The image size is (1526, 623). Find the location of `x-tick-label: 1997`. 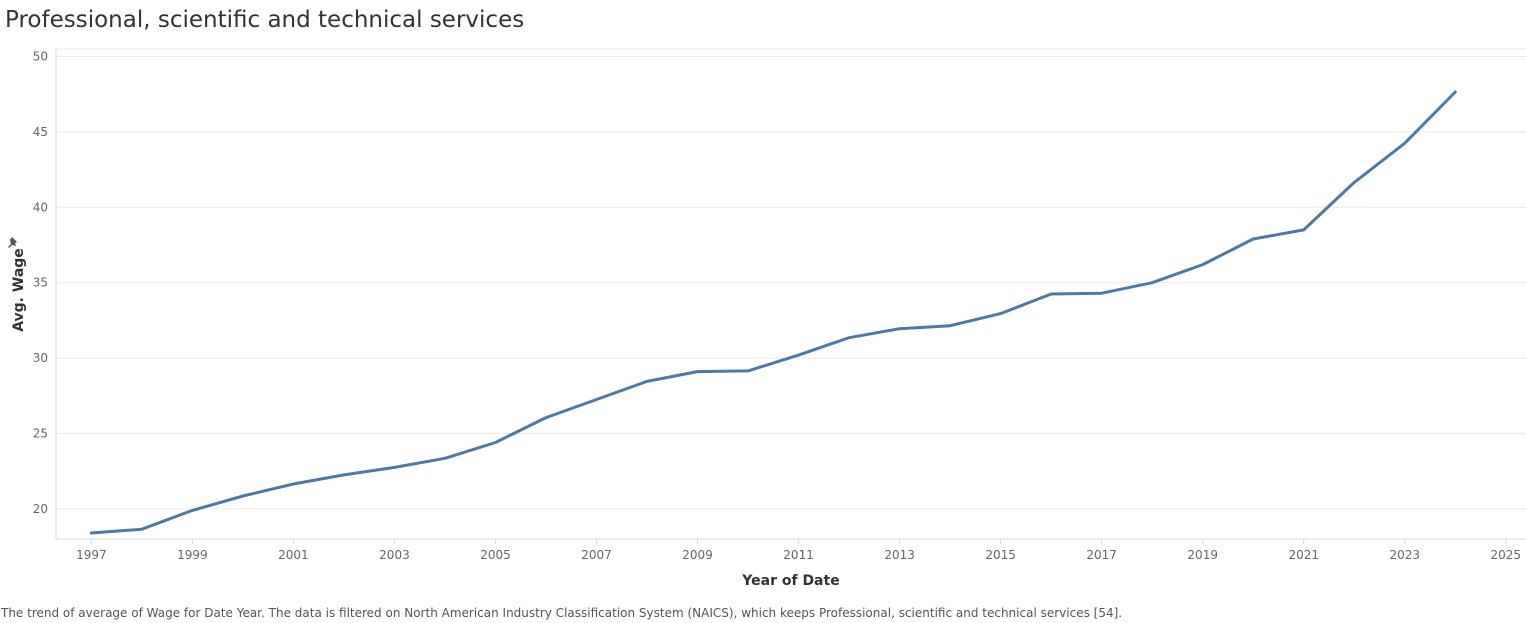

x-tick-label: 1997 is located at coordinates (91, 555).